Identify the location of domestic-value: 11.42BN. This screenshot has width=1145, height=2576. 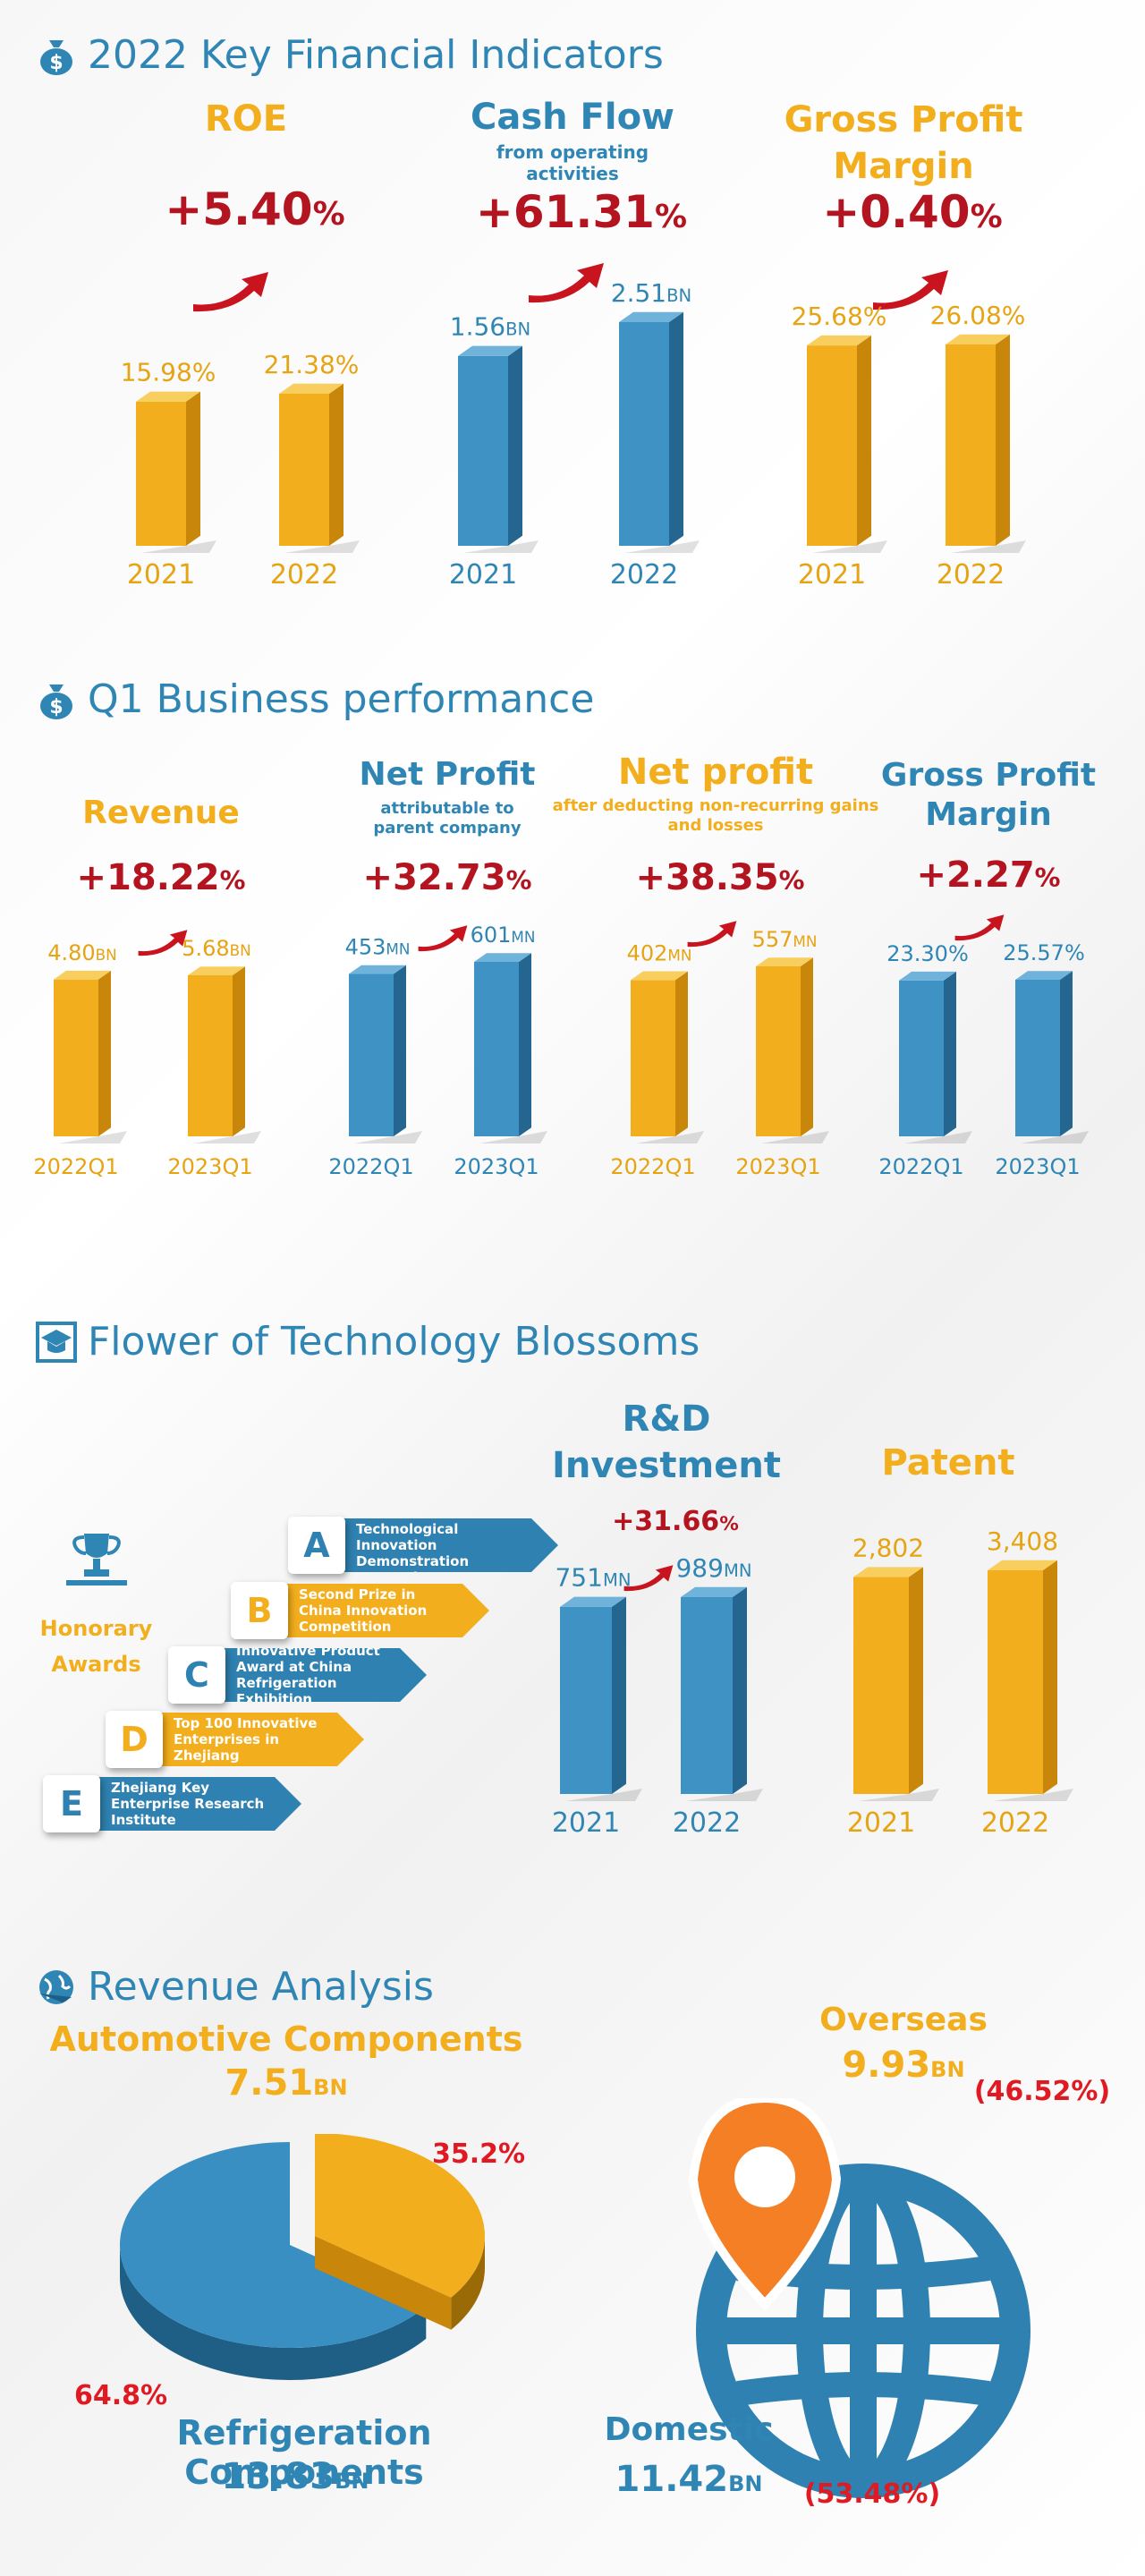
(689, 2479).